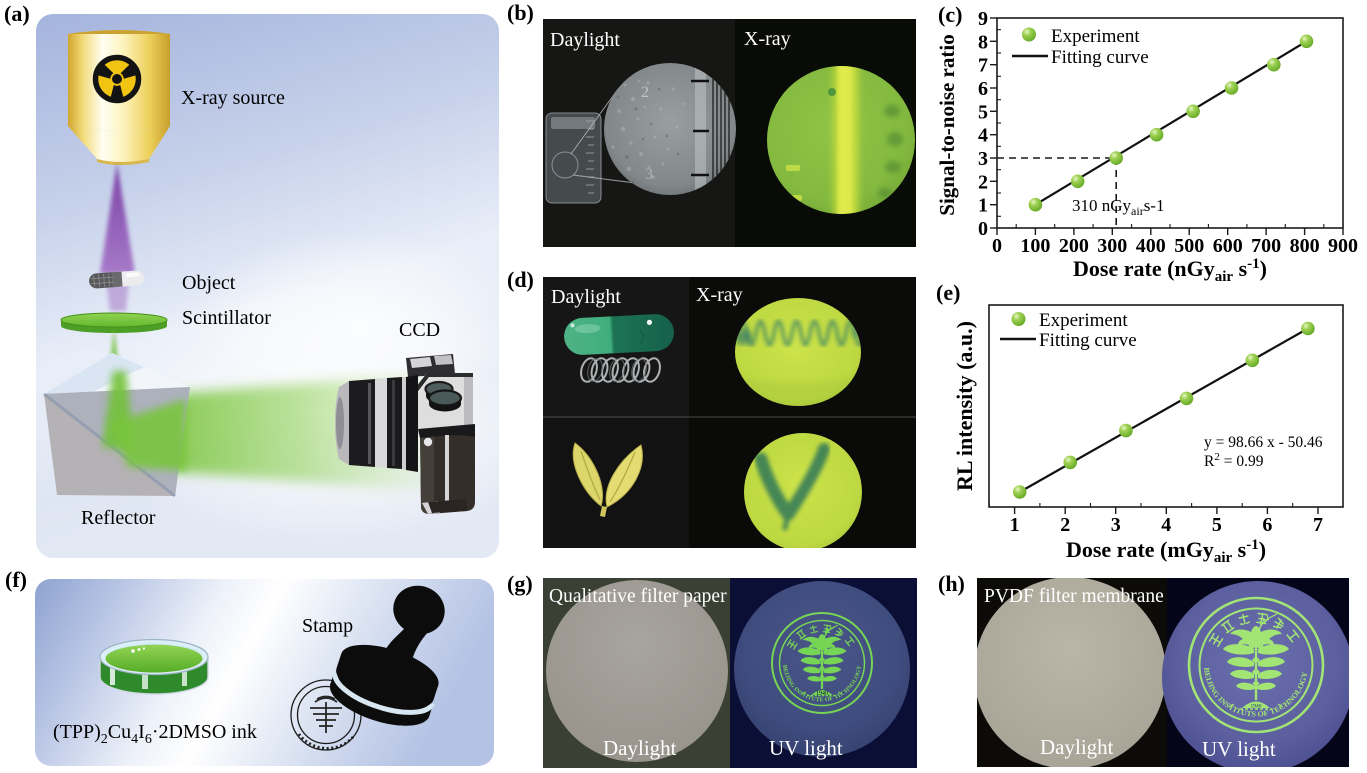 This screenshot has width=1367, height=773. I want to click on svg-text: 800, so click(1305, 246).